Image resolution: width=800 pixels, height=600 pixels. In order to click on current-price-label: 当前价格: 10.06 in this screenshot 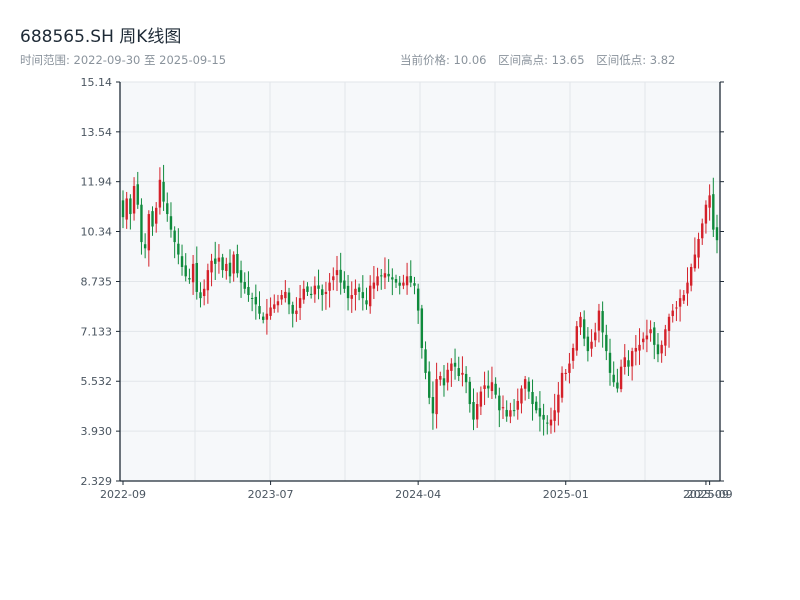, I will do `click(443, 60)`.